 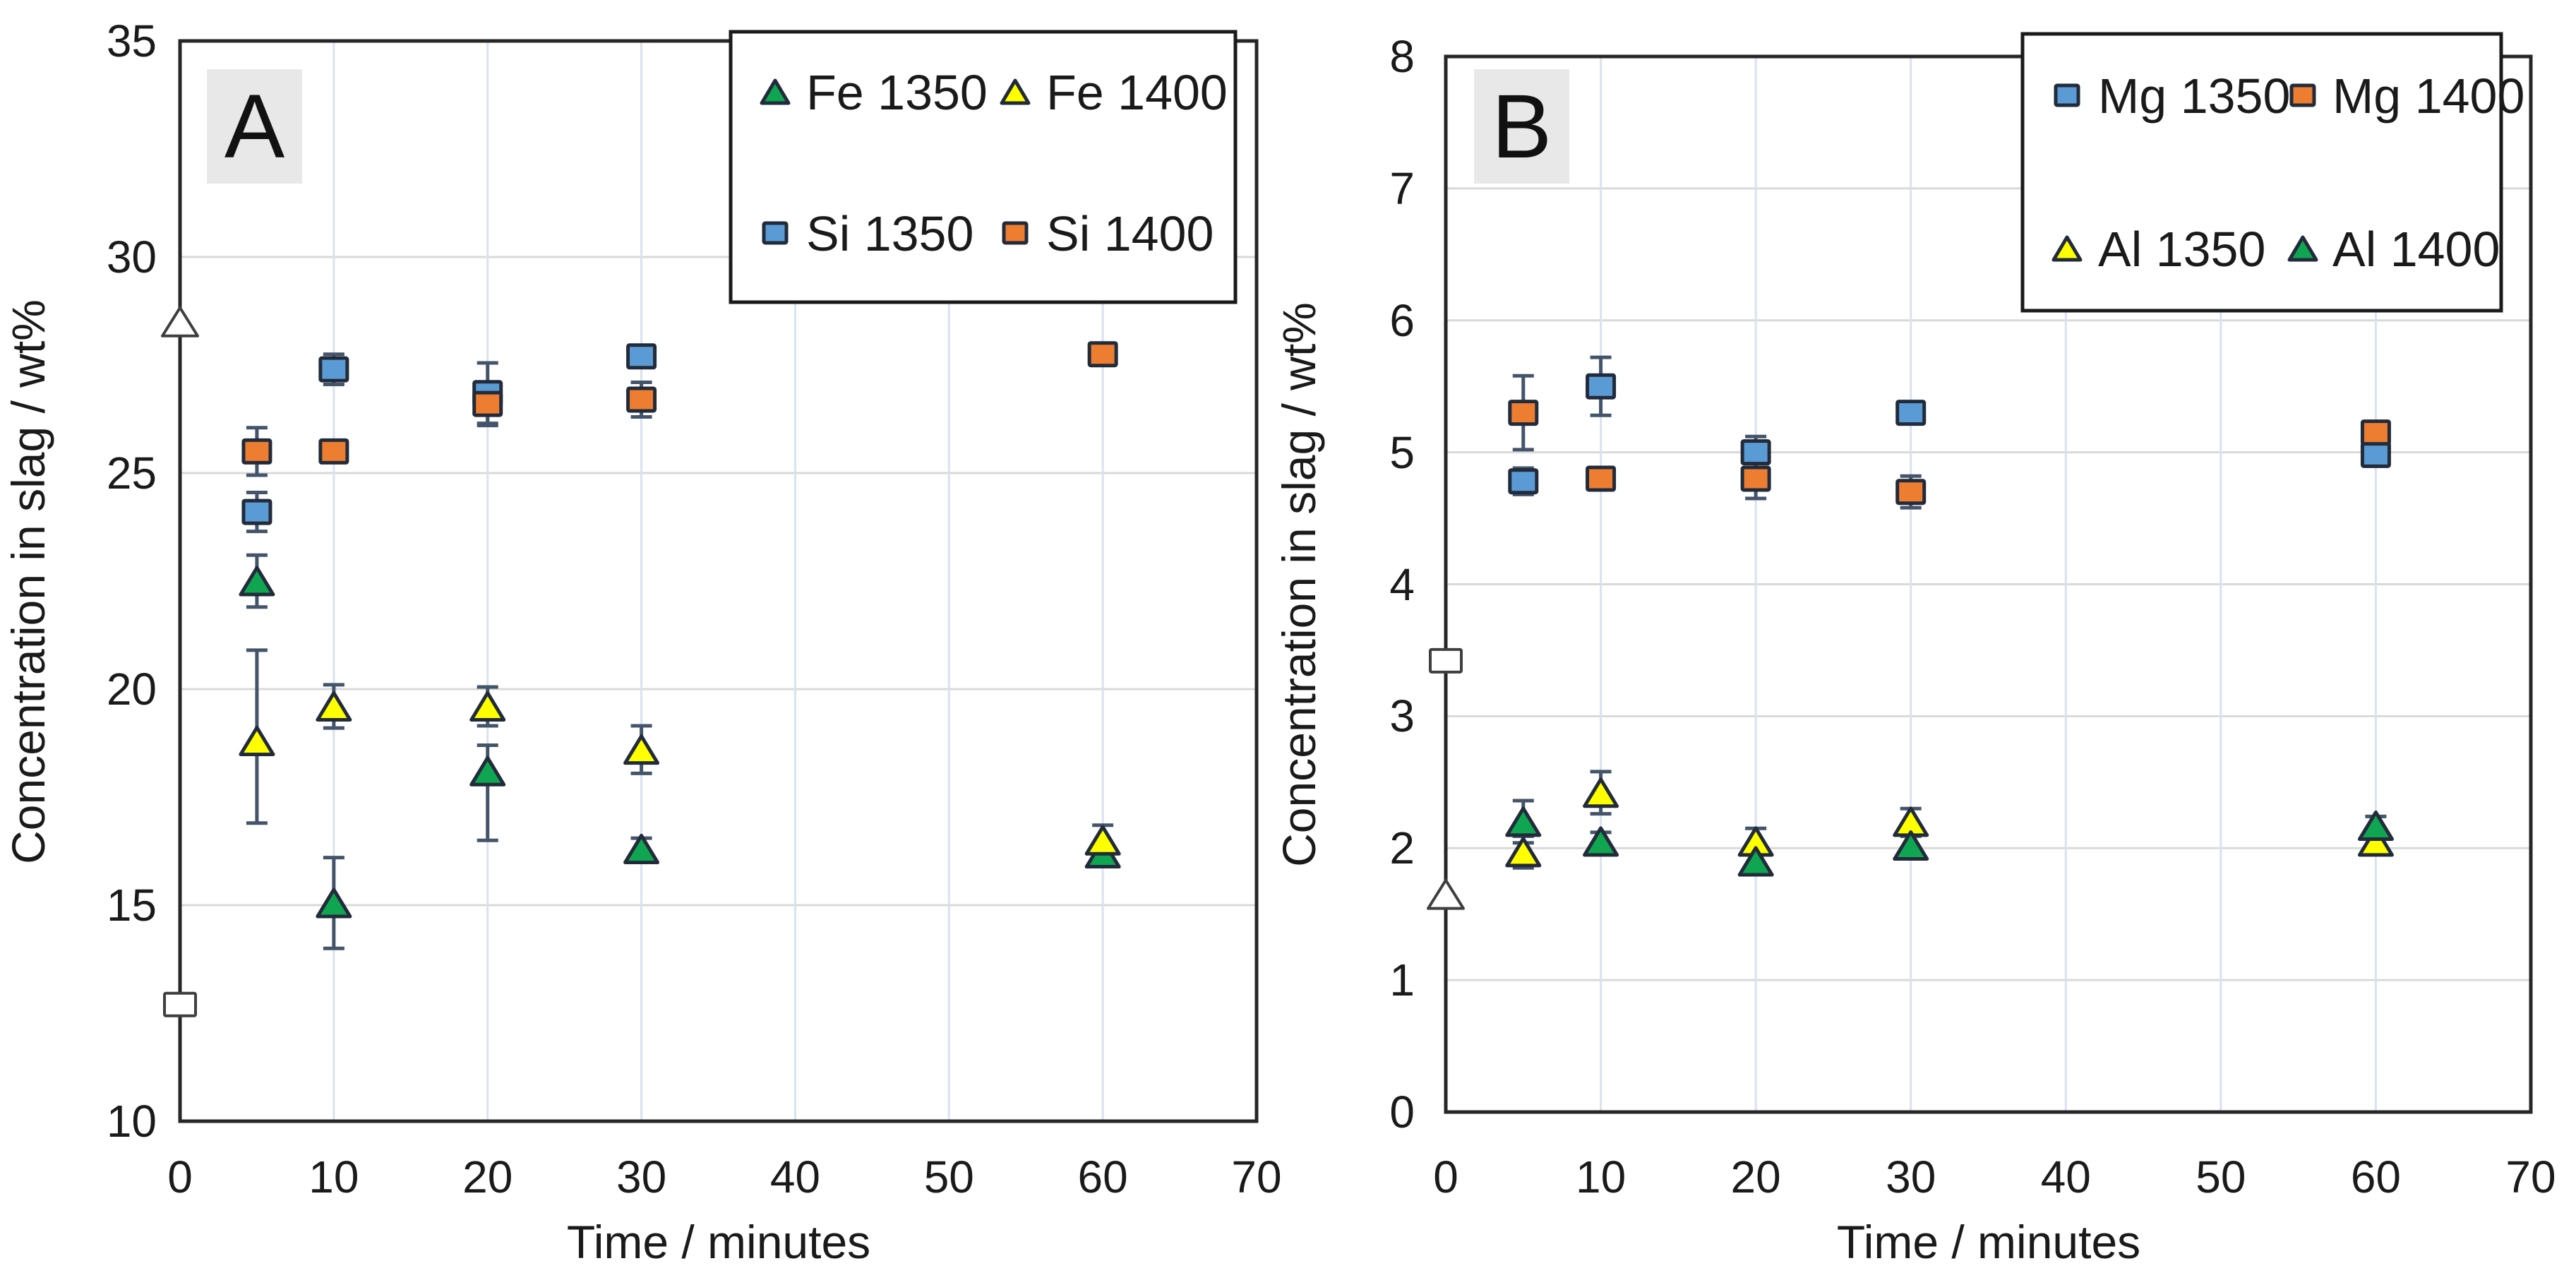 I want to click on y-tick-label: 20, so click(x=131, y=690).